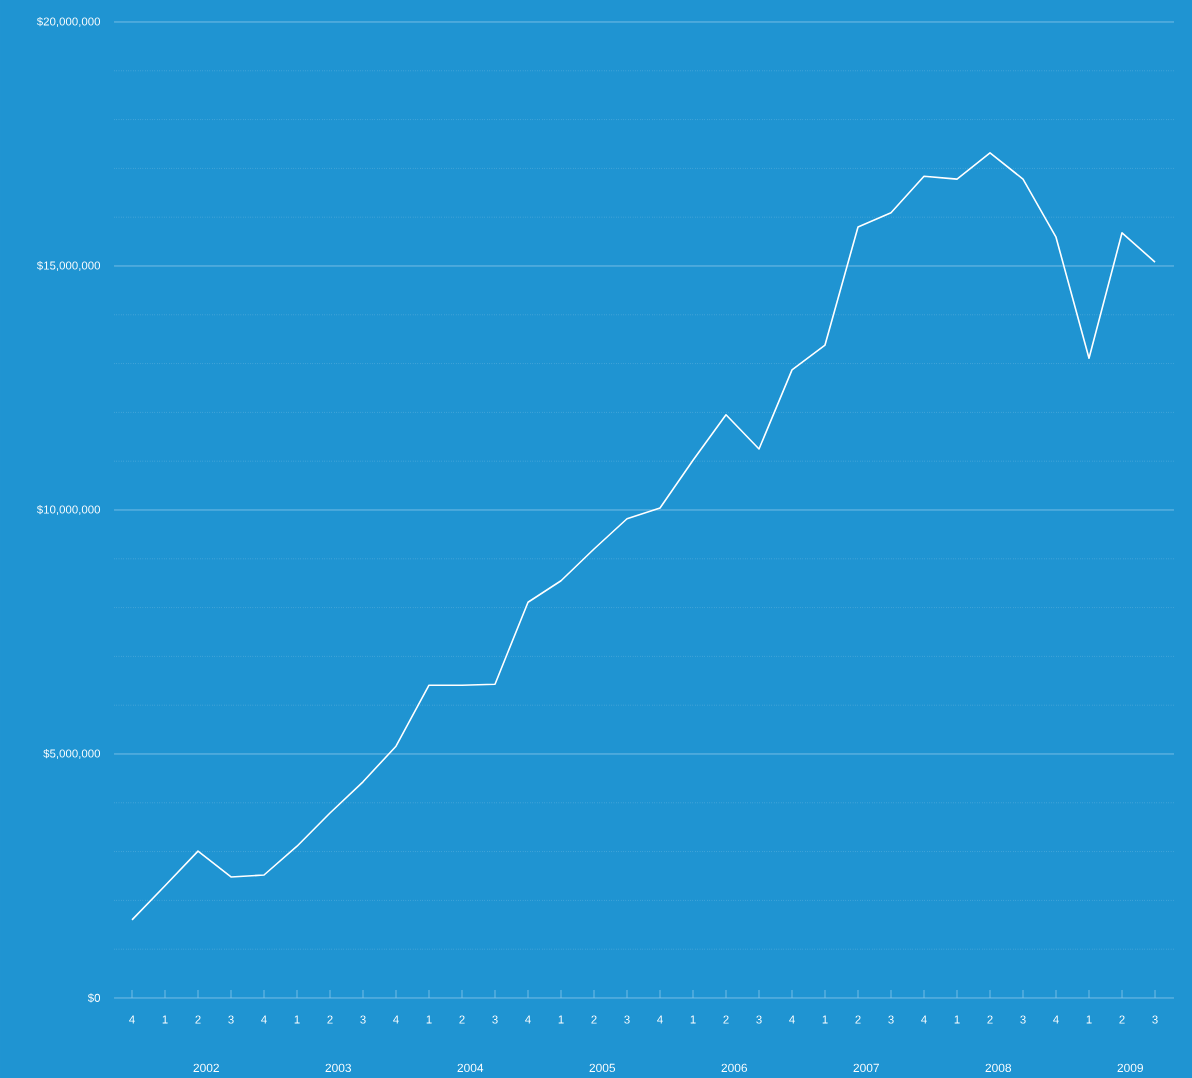 The width and height of the screenshot is (1192, 1078). I want to click on text: 2004, so click(470, 1068).